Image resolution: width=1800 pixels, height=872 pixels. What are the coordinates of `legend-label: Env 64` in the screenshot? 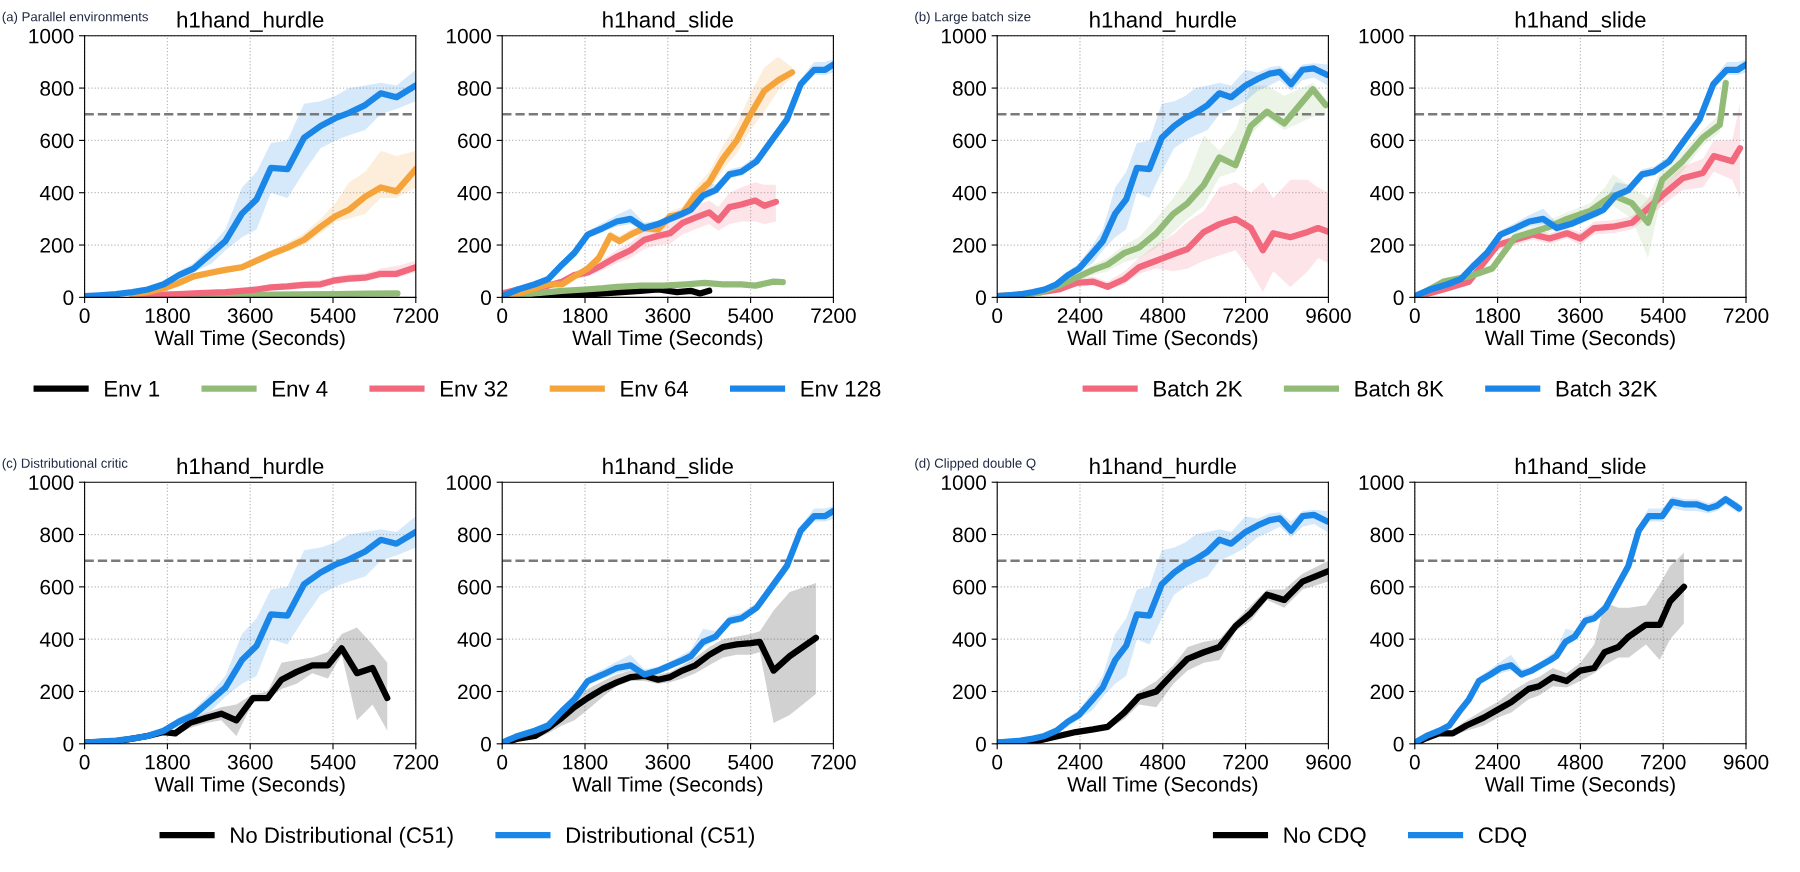 It's located at (655, 388).